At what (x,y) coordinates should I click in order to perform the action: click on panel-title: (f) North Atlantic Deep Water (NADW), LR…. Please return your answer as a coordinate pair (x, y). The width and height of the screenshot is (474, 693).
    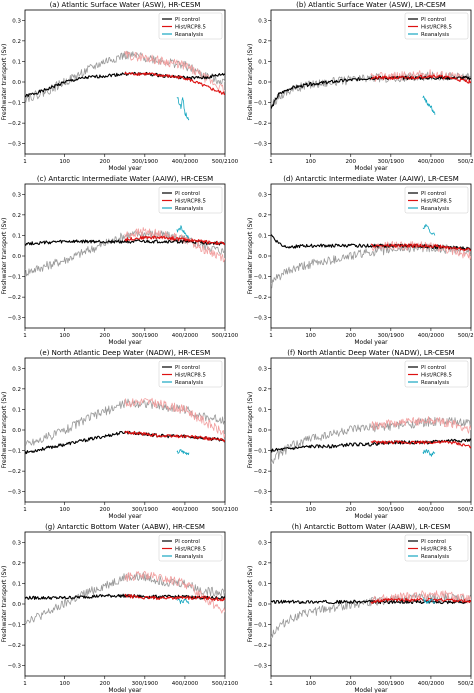
    Looking at the image, I should click on (370, 353).